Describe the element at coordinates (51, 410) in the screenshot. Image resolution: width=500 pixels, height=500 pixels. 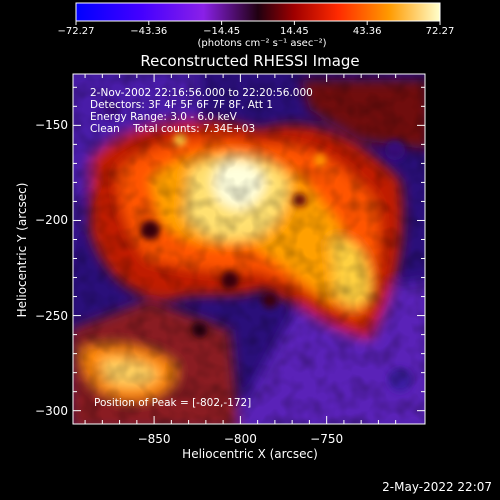
I see `y-tick-label: −300` at that location.